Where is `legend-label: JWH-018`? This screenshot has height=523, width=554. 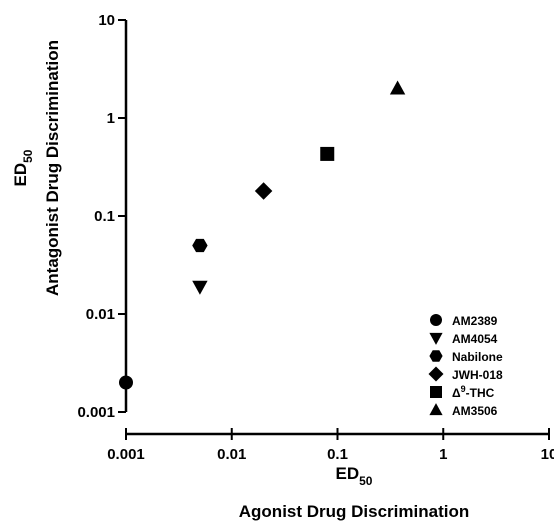
legend-label: JWH-018 is located at coordinates (477, 375).